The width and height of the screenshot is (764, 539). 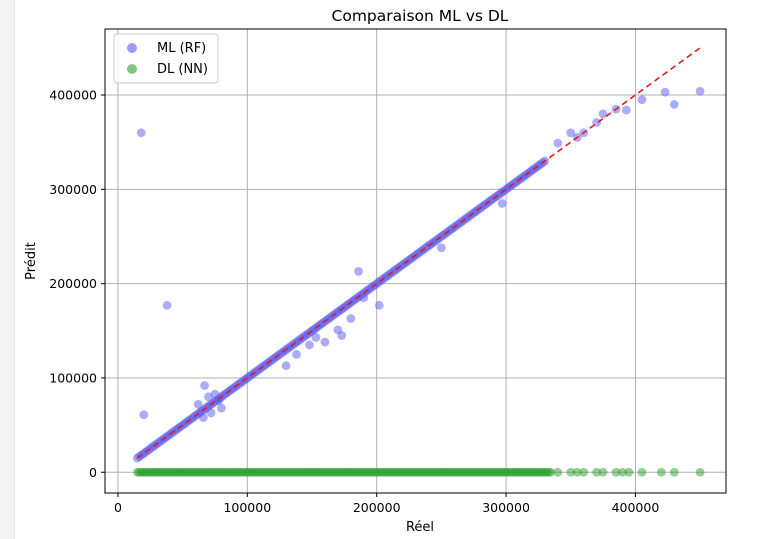 I want to click on y-tick-label: 200000, so click(x=73, y=283).